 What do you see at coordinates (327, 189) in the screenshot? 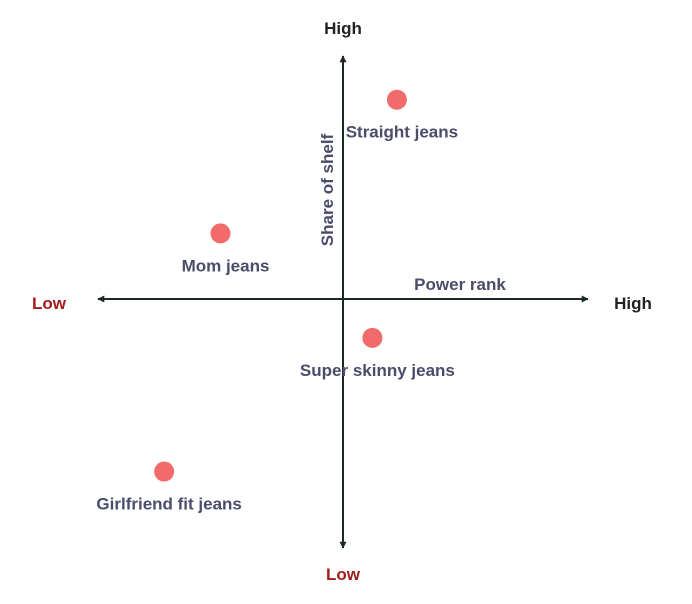
I see `y-axis-title: Share of shelf` at bounding box center [327, 189].